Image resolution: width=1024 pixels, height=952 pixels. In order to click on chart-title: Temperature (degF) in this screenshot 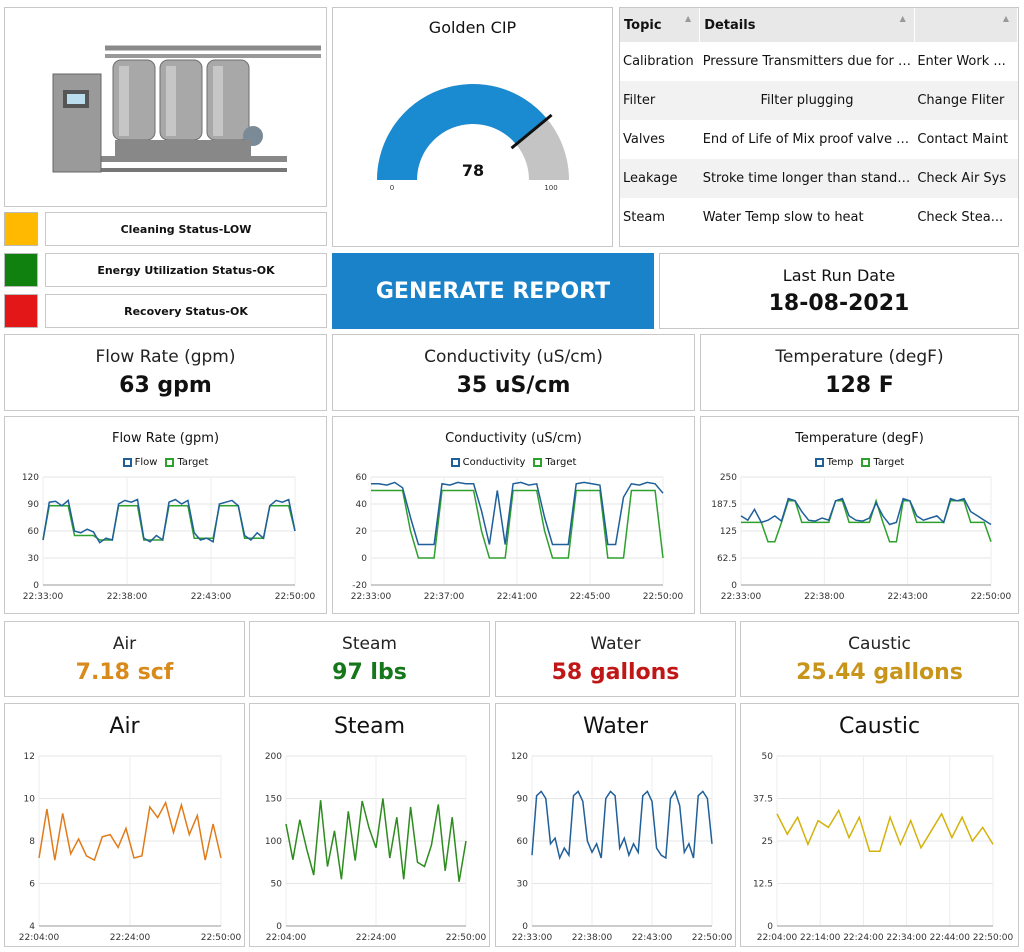, I will do `click(859, 438)`.